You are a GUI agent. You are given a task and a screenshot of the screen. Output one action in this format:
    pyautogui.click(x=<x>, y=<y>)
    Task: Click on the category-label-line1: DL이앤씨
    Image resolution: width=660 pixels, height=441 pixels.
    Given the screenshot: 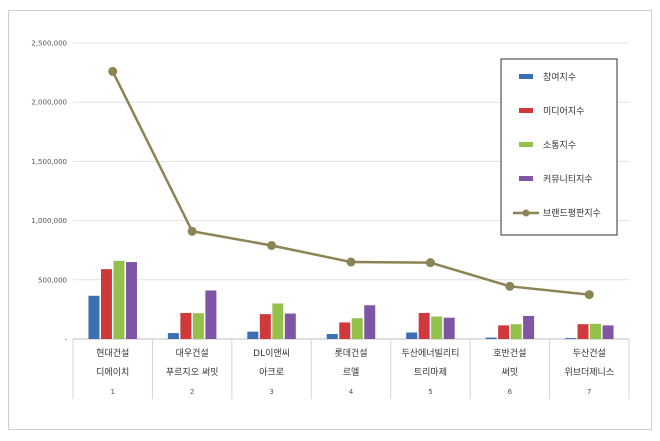 What is the action you would take?
    pyautogui.click(x=271, y=353)
    